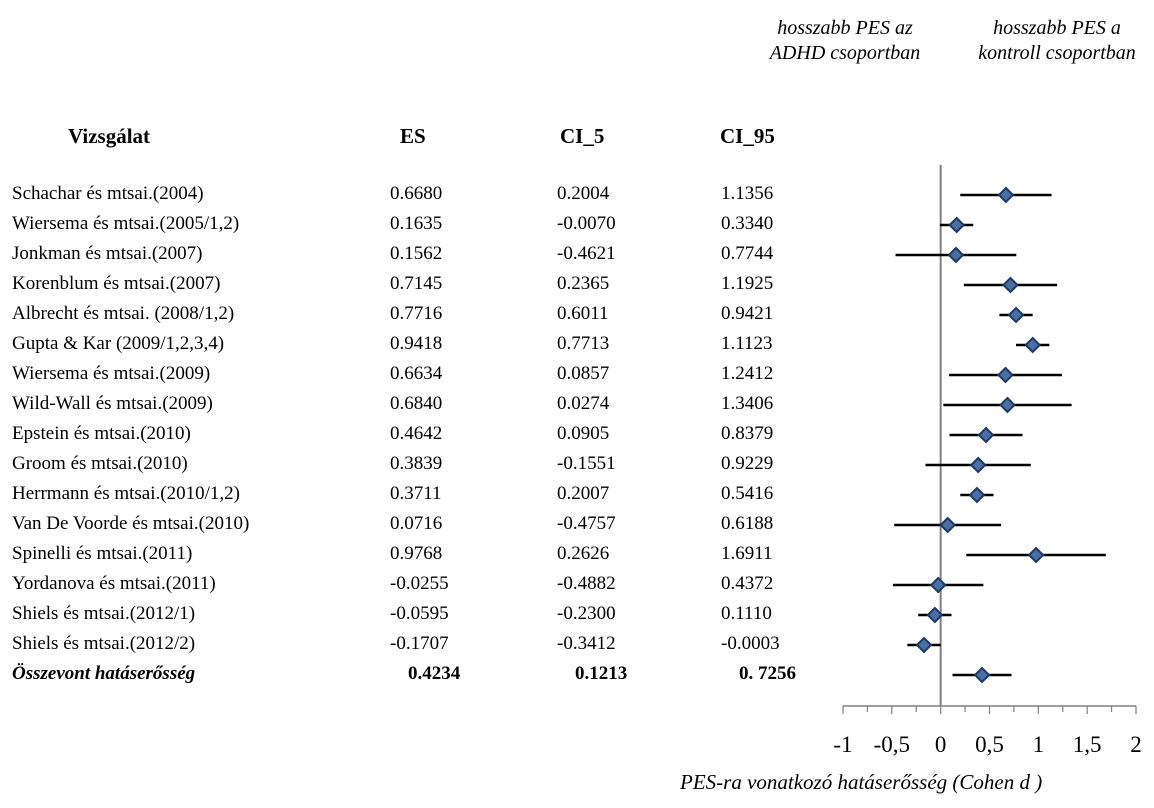  I want to click on es-value-cell: 0.9768, so click(416, 553).